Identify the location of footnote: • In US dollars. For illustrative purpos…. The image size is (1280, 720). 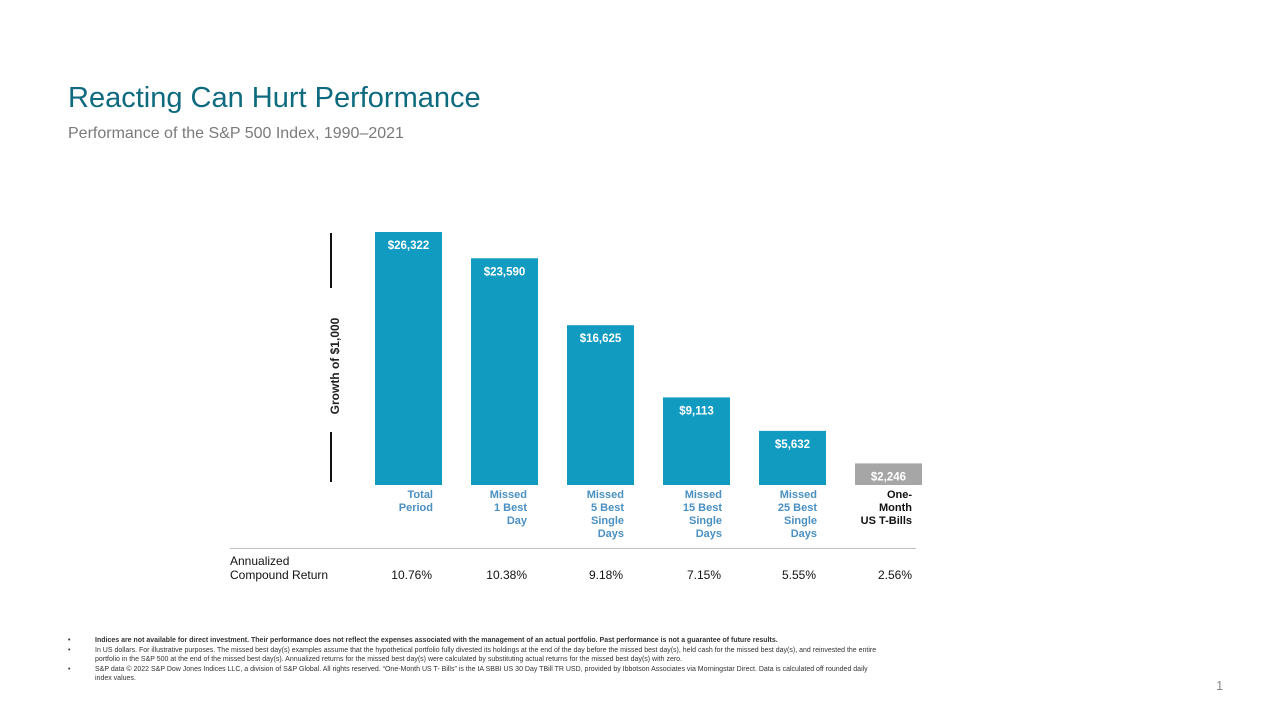
(473, 655).